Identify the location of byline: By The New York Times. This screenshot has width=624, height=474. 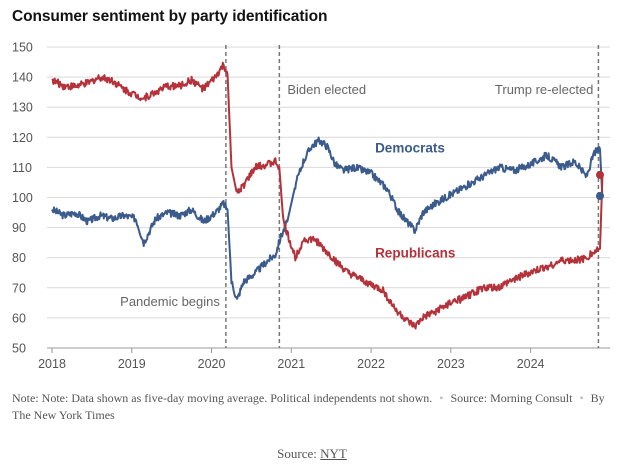
(308, 406).